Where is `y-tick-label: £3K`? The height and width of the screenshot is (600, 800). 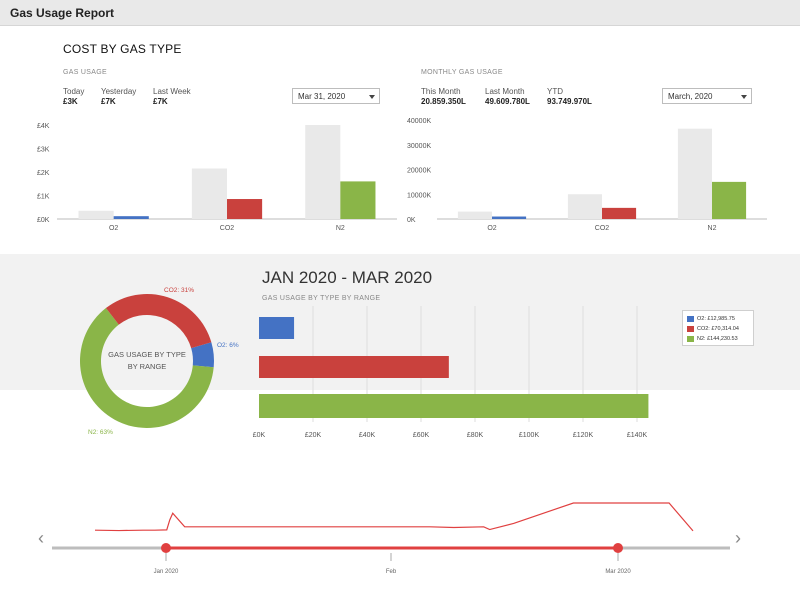 y-tick-label: £3K is located at coordinates (43, 150).